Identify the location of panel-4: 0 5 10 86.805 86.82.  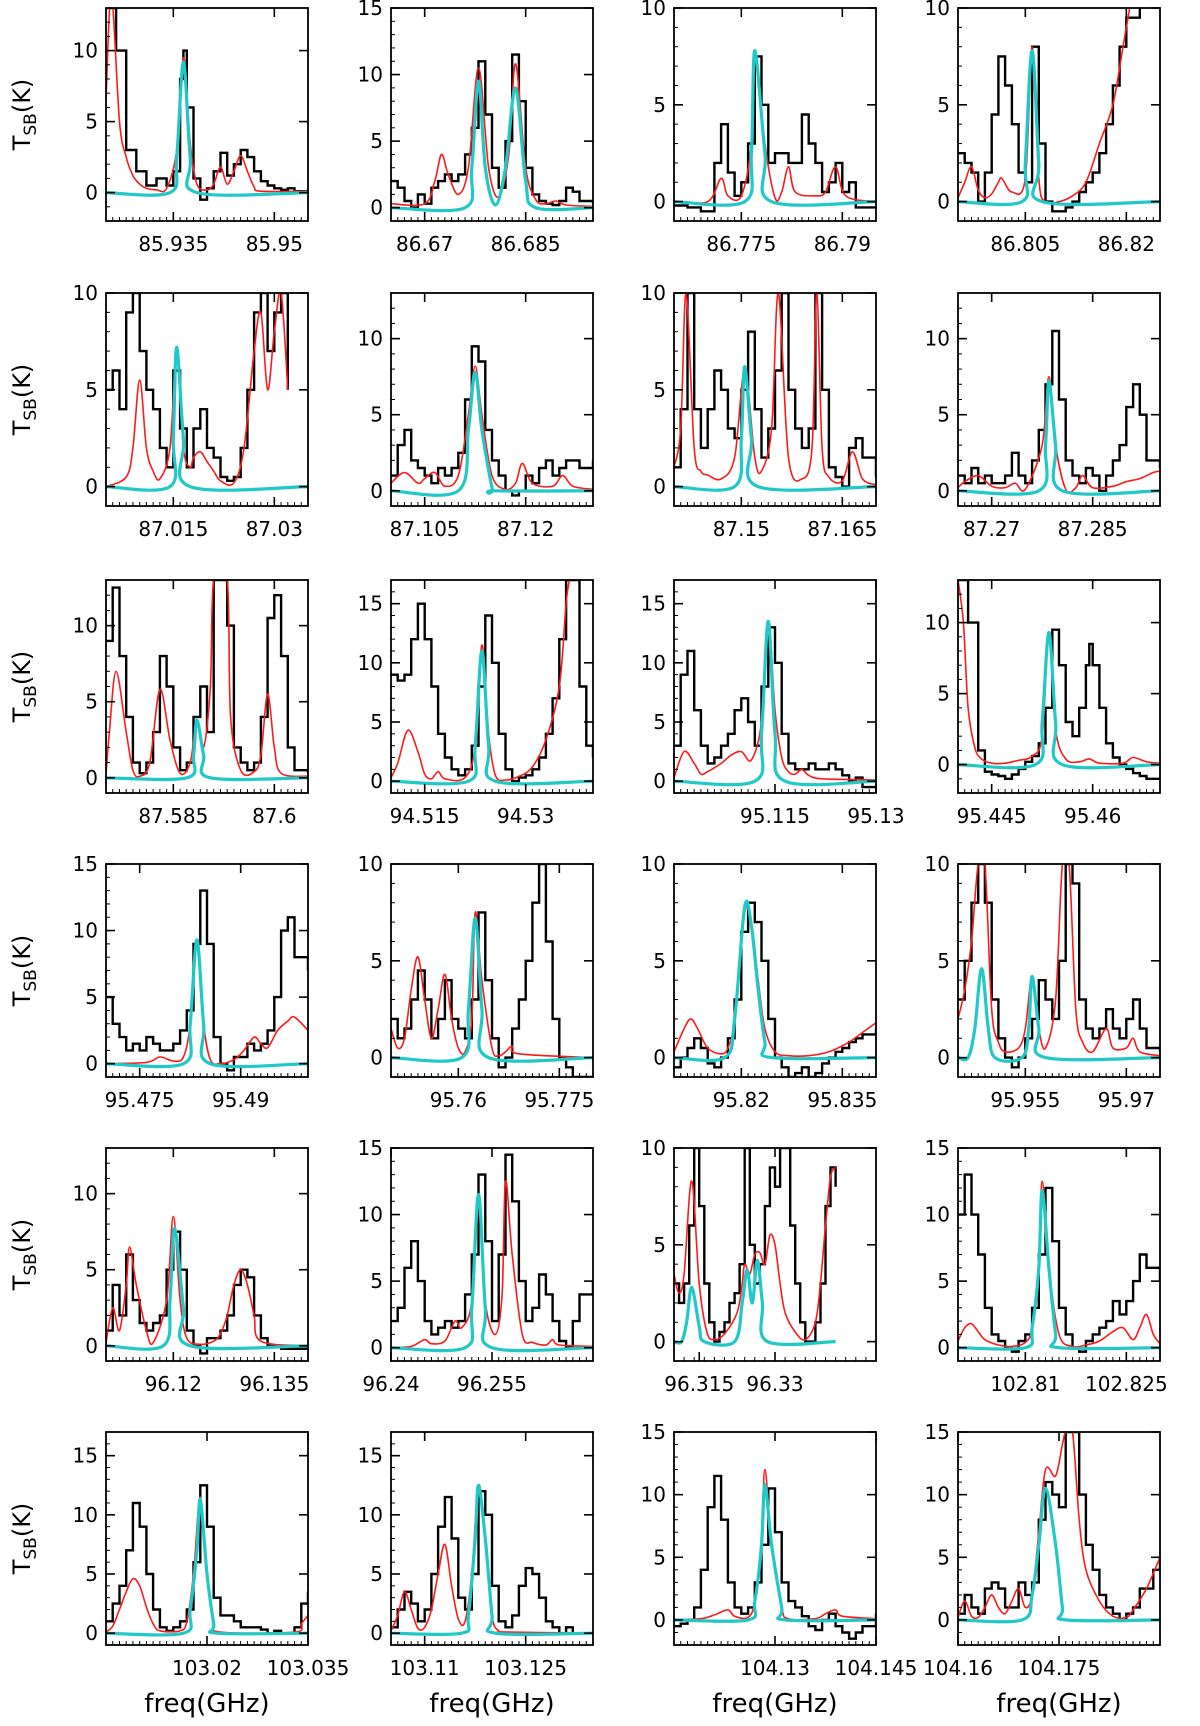
(1043, 128).